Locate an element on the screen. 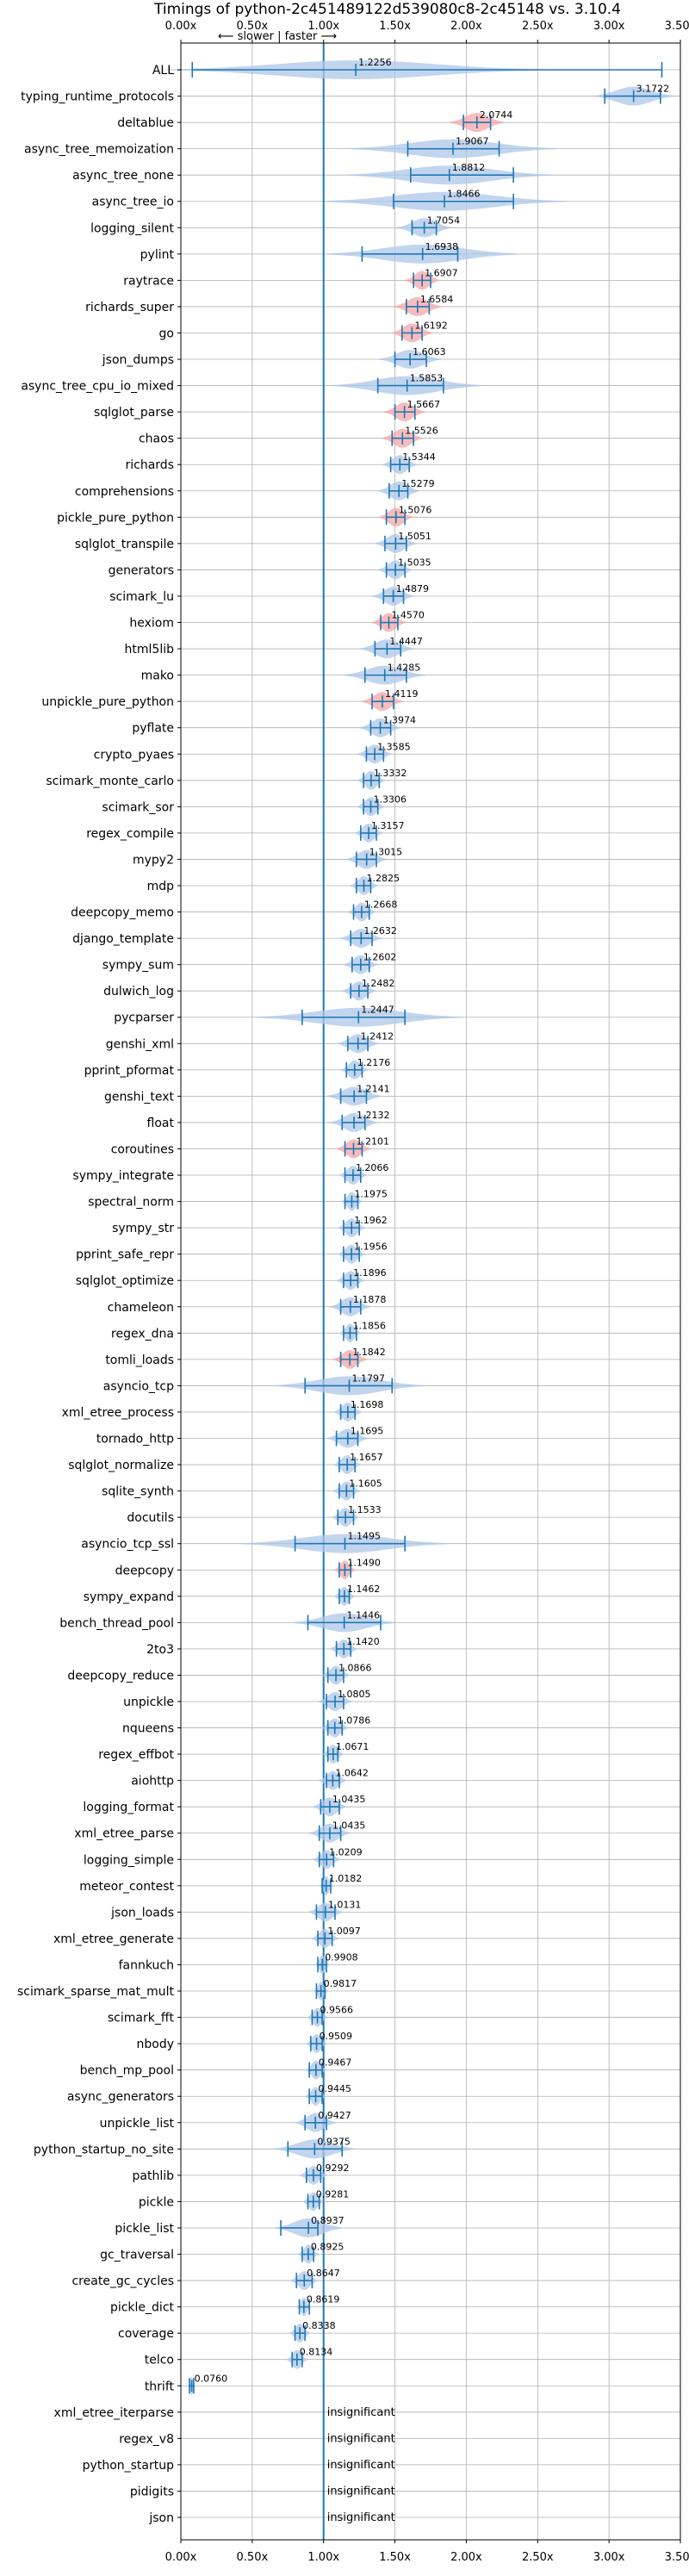 This screenshot has height=2576, width=689. benchmark-label: asyncio_tcp is located at coordinates (138, 1386).